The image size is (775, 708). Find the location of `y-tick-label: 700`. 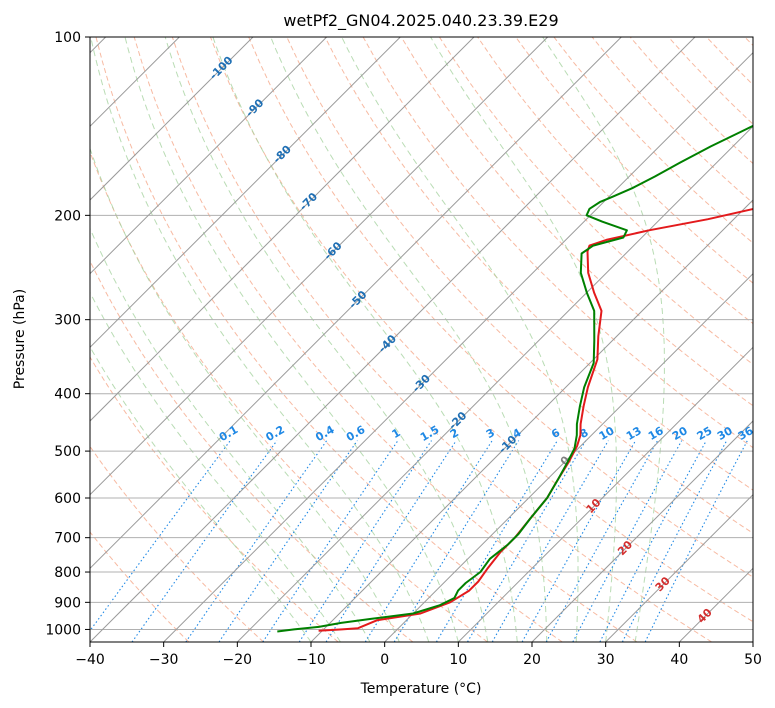

y-tick-label: 700 is located at coordinates (67, 539).